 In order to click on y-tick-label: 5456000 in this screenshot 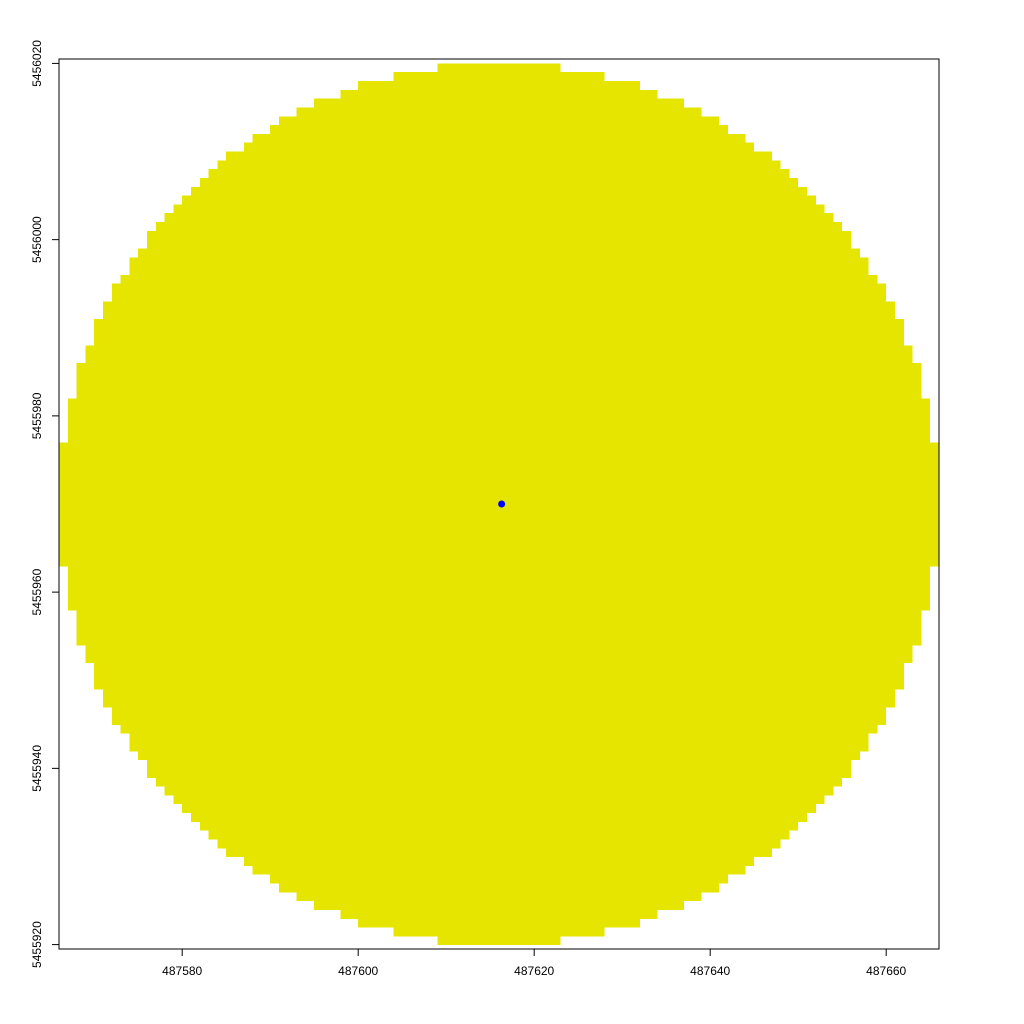, I will do `click(37, 239)`.